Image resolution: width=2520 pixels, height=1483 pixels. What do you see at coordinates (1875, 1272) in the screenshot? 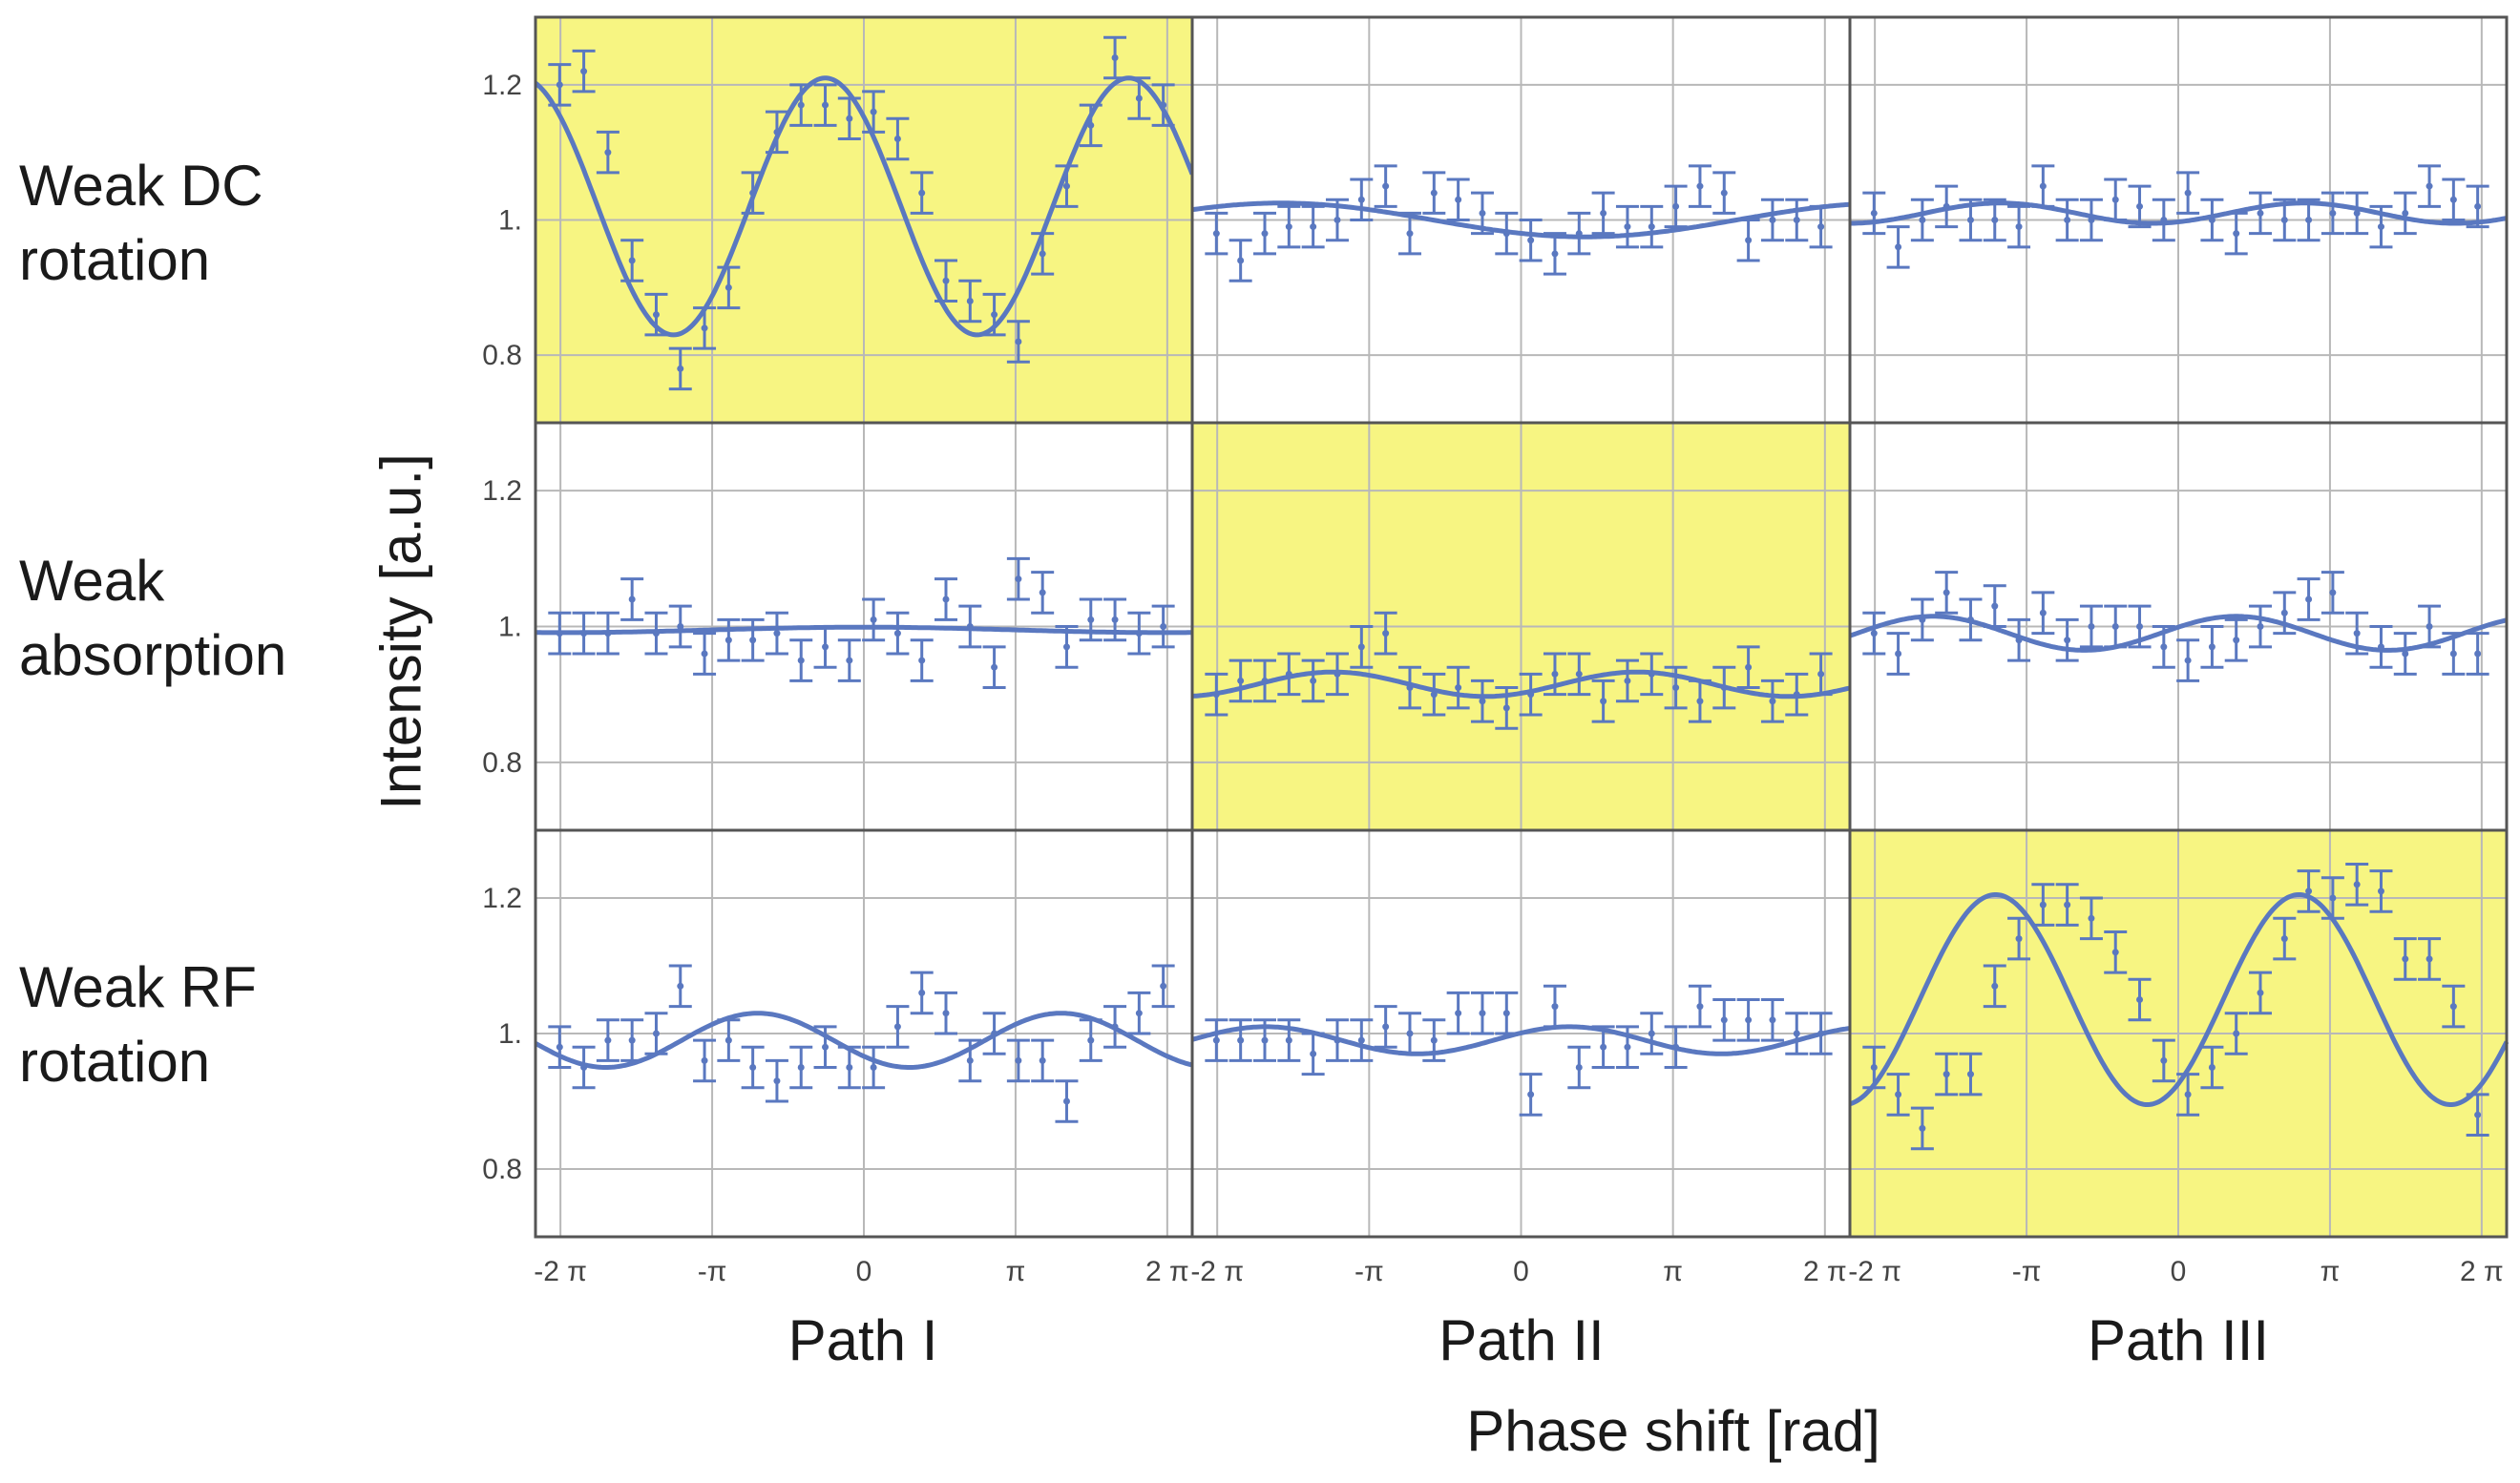
I see `x-tick-label: -2 π` at bounding box center [1875, 1272].